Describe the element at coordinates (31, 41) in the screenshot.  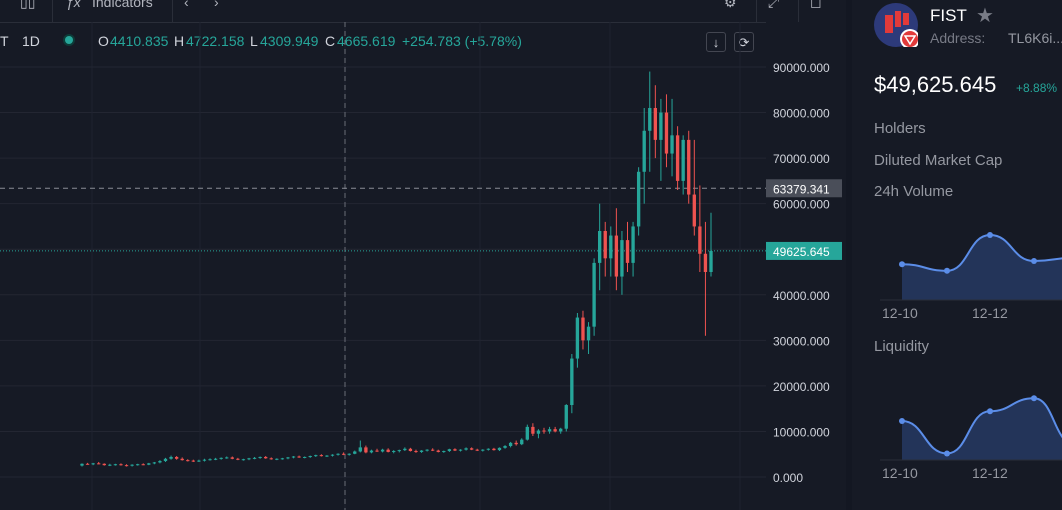
I see `interval-label: 1D` at that location.